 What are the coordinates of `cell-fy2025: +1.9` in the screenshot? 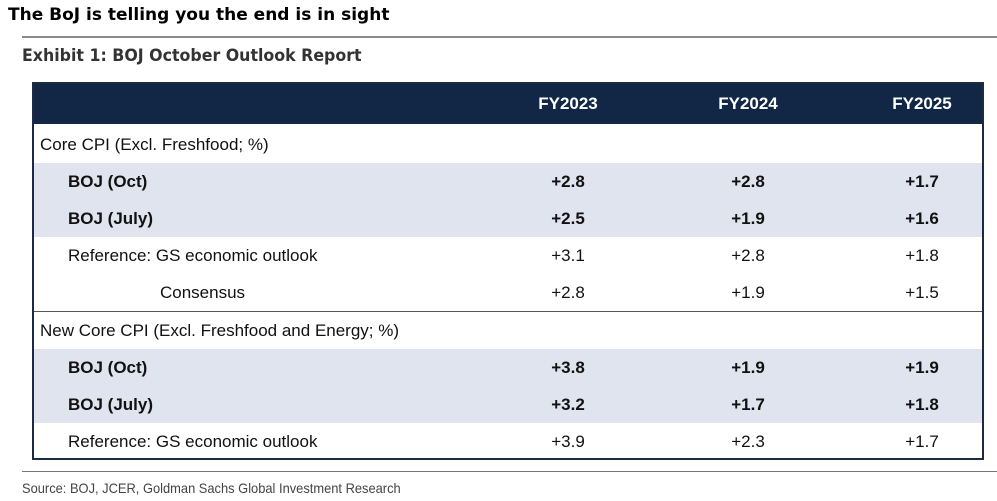 It's located at (922, 367).